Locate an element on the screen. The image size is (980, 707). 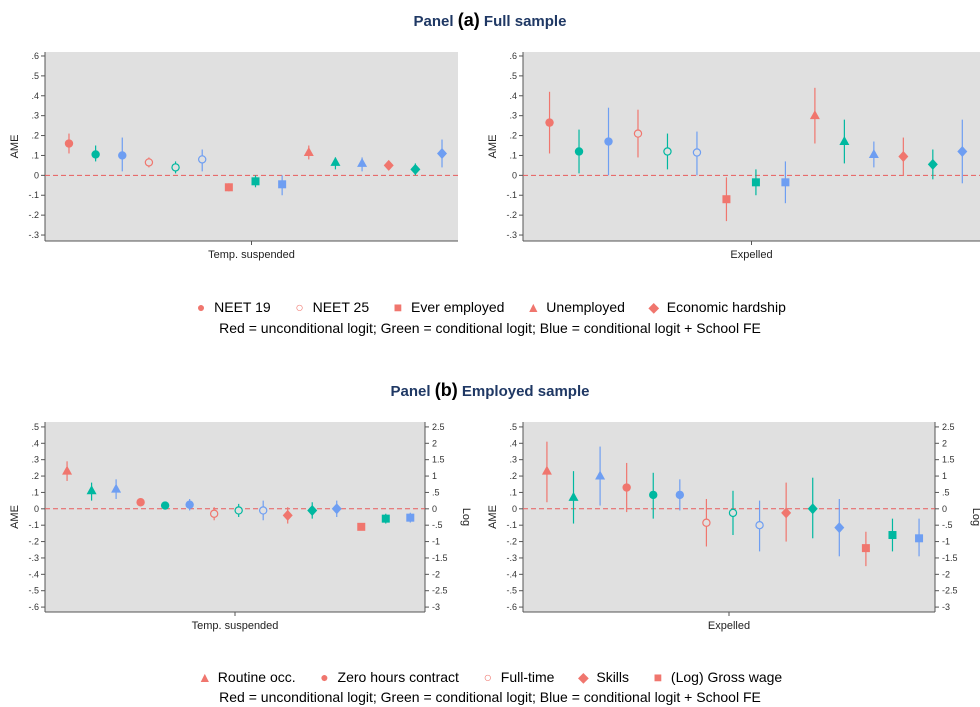
y2-tick-label: .5 is located at coordinates (436, 492).